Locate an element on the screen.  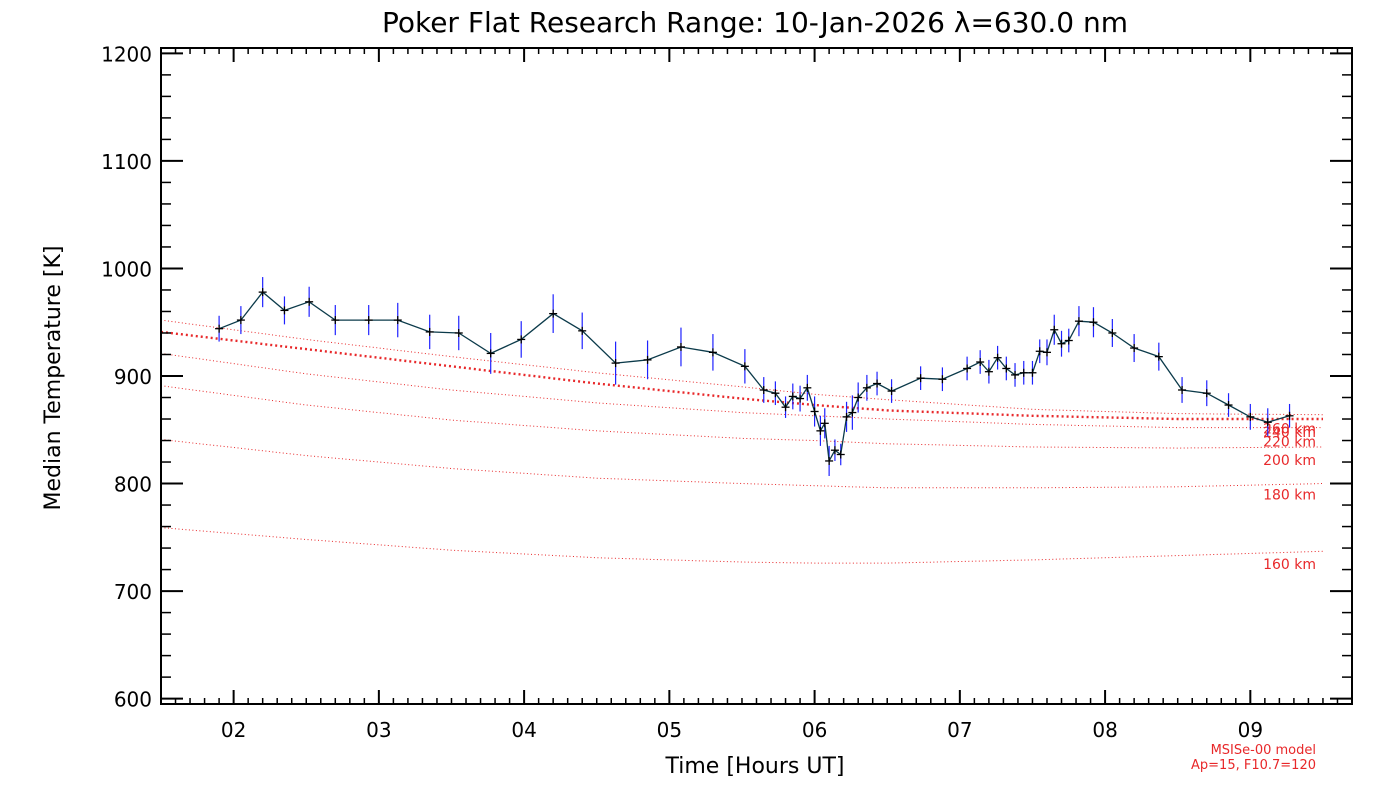
model-note: MSISe-00 model is located at coordinates (1263, 750).